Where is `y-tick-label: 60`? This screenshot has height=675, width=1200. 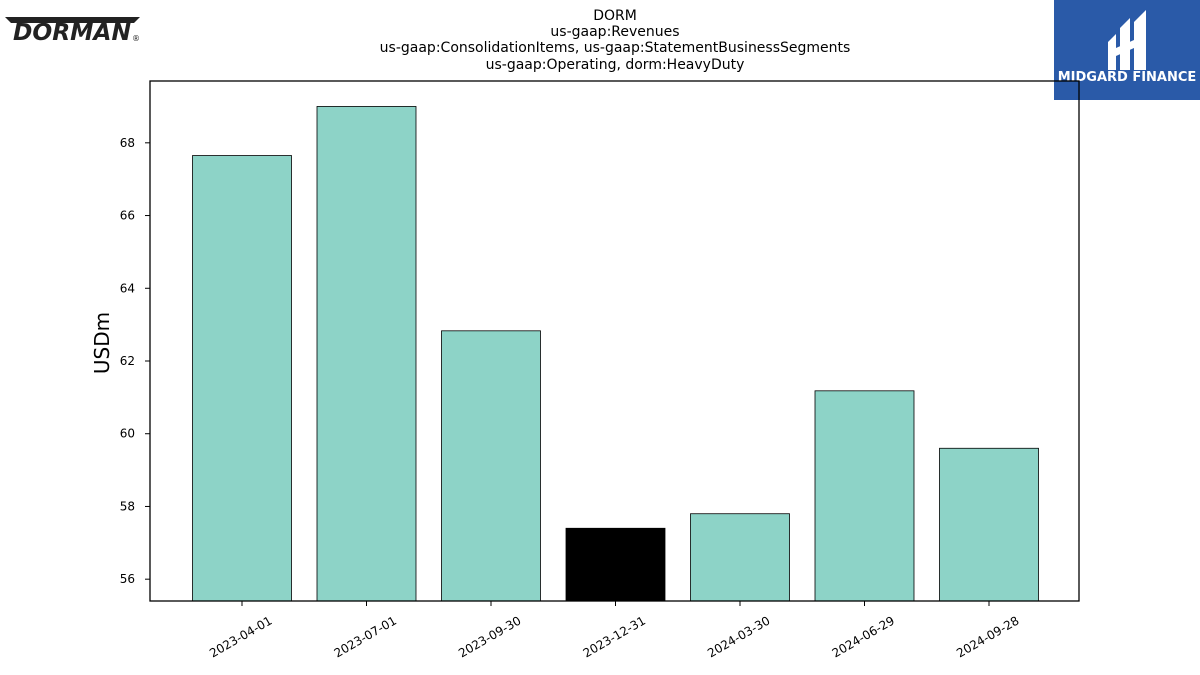
y-tick-label: 60 is located at coordinates (127, 434).